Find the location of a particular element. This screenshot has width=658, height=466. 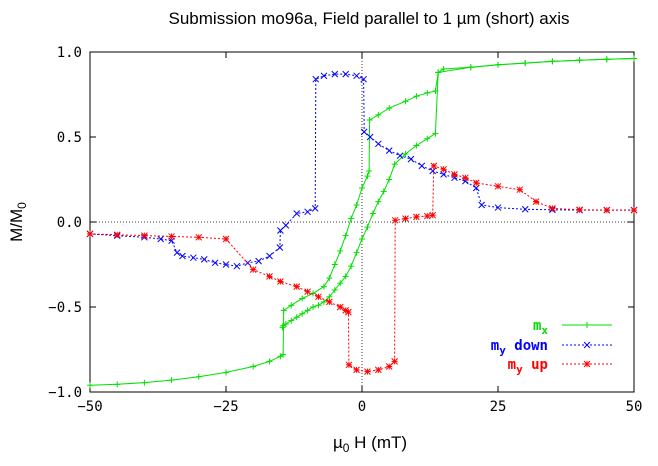

legend-label-my-up: my up is located at coordinates (528, 366).